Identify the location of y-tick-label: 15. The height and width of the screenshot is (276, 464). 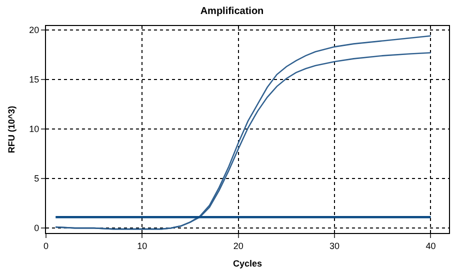
(34, 79).